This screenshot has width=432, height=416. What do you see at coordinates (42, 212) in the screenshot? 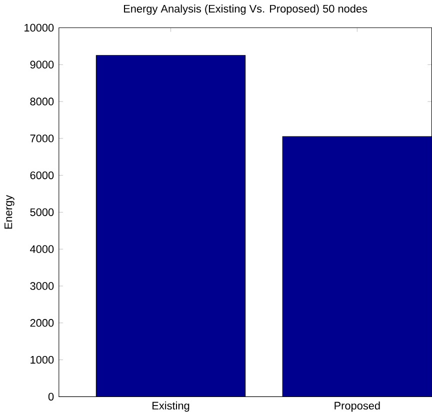
I see `y-tick-label: 5000` at bounding box center [42, 212].